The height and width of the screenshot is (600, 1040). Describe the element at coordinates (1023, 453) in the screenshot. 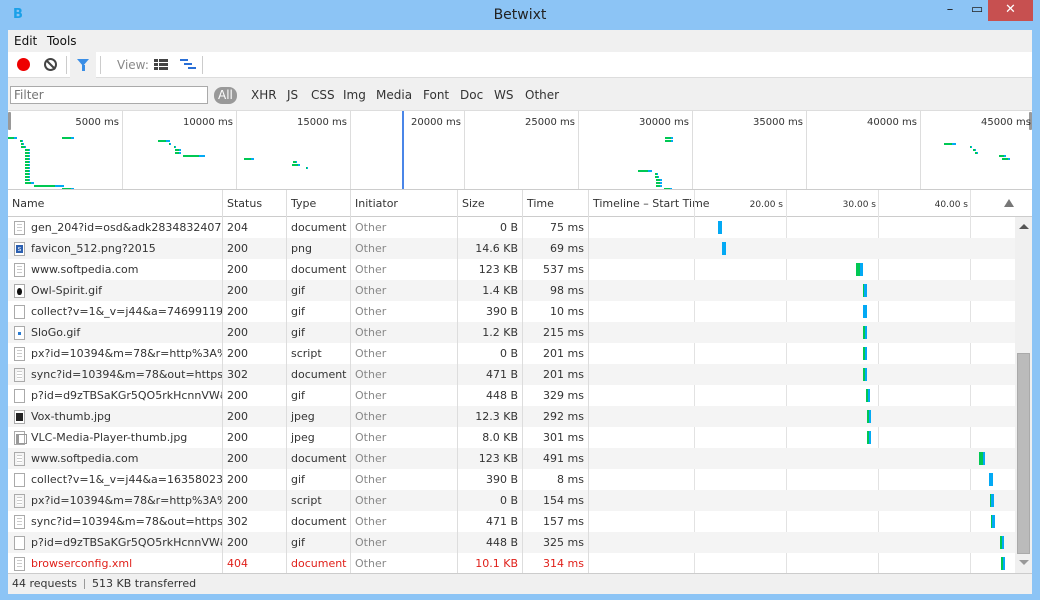

I see `scrollbar-thumb` at that location.